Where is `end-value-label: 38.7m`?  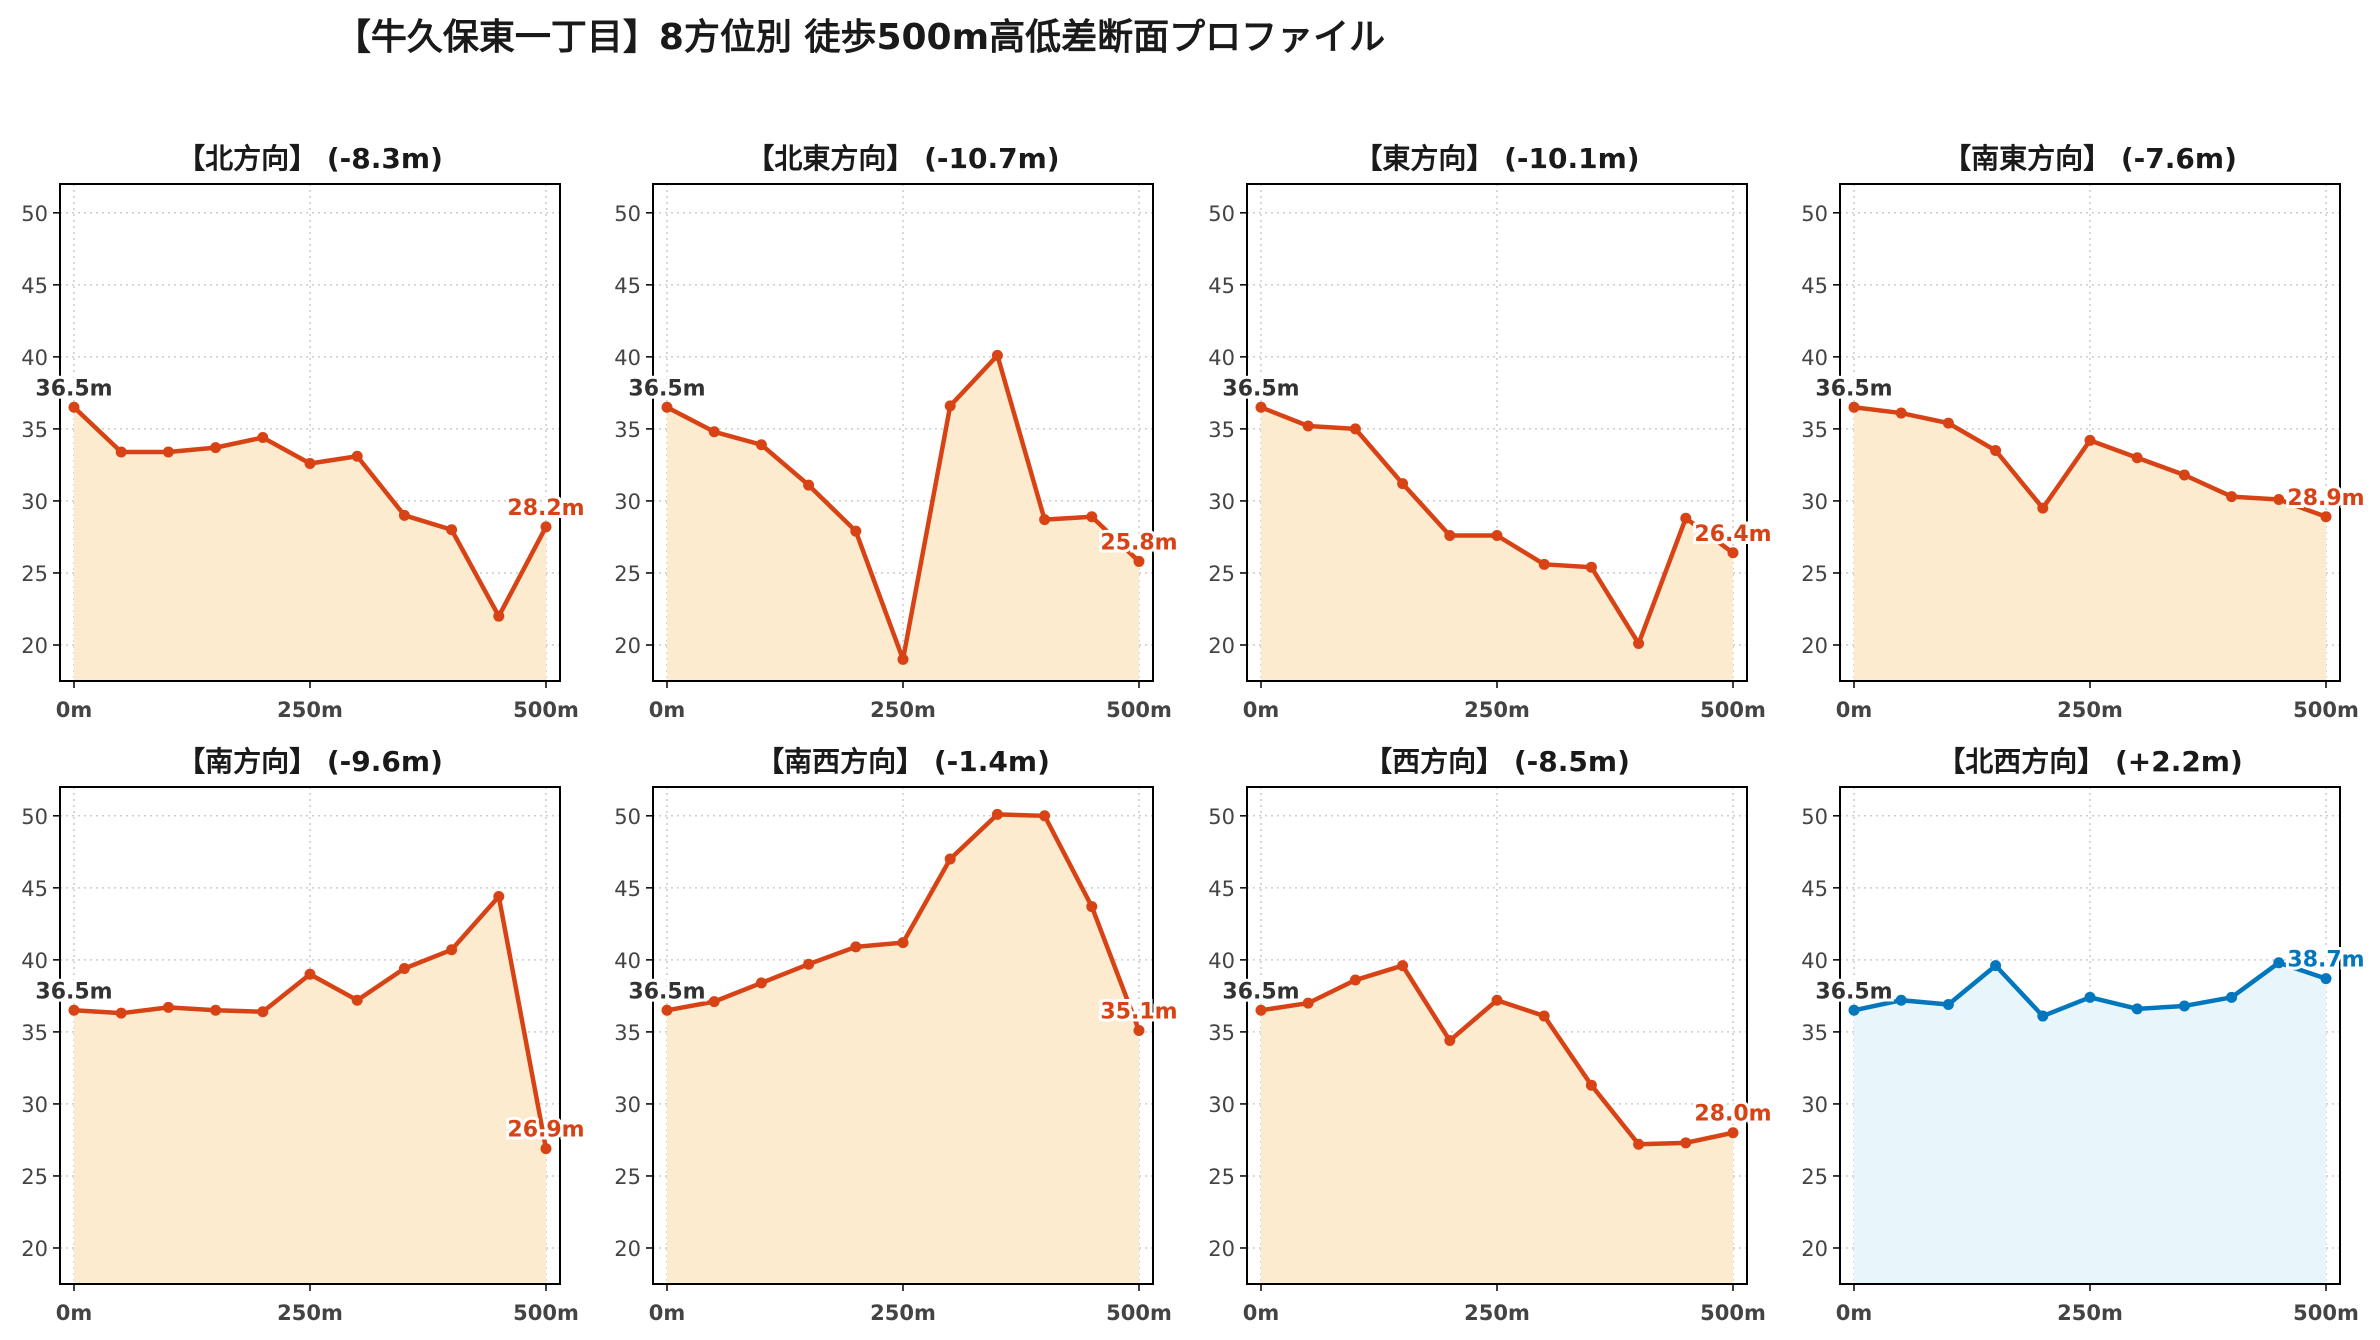 end-value-label: 38.7m is located at coordinates (2325, 960).